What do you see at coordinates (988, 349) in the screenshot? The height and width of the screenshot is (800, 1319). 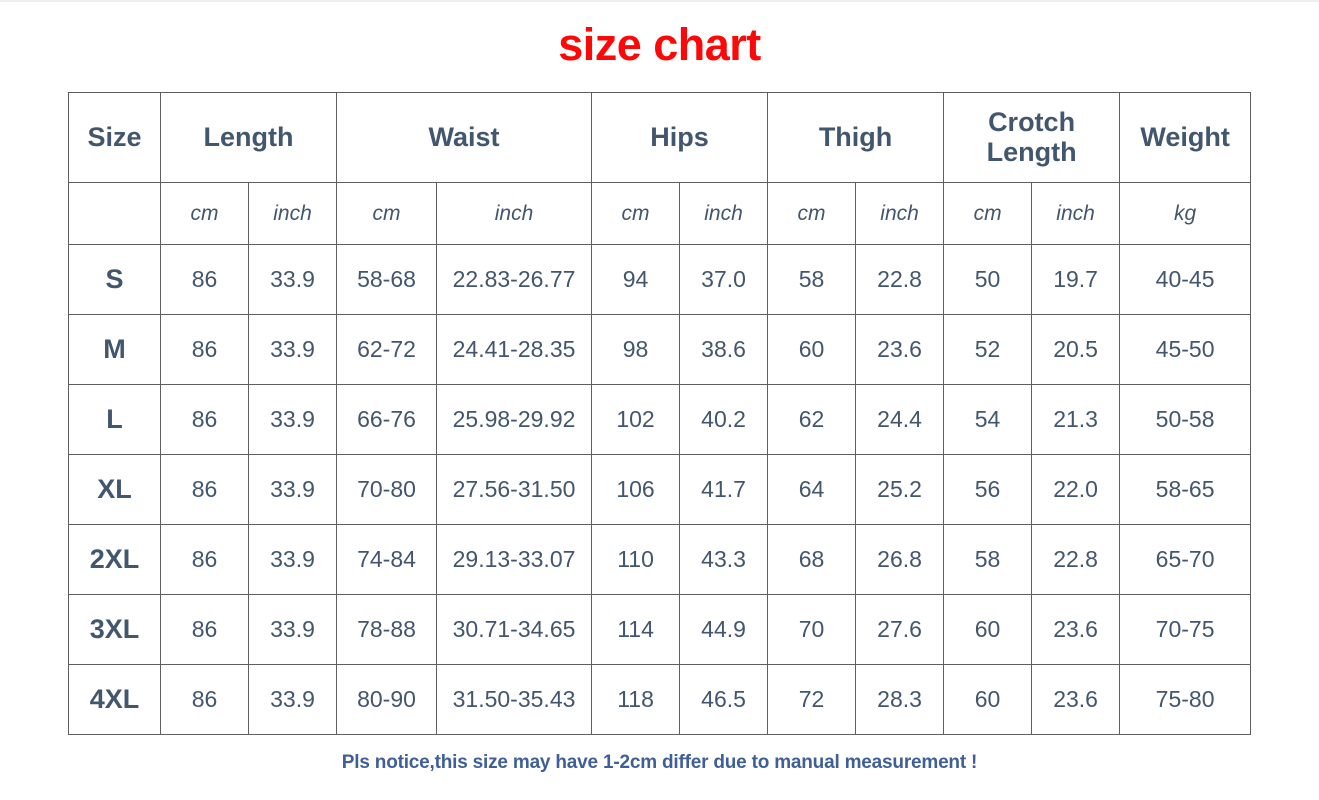 I see `measurement-cell: 52` at bounding box center [988, 349].